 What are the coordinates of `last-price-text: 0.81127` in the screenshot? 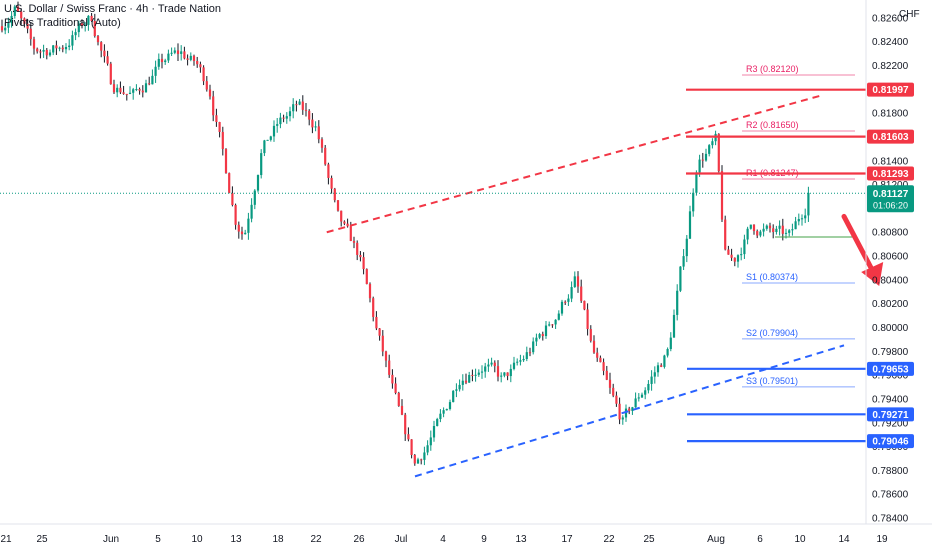 It's located at (891, 194).